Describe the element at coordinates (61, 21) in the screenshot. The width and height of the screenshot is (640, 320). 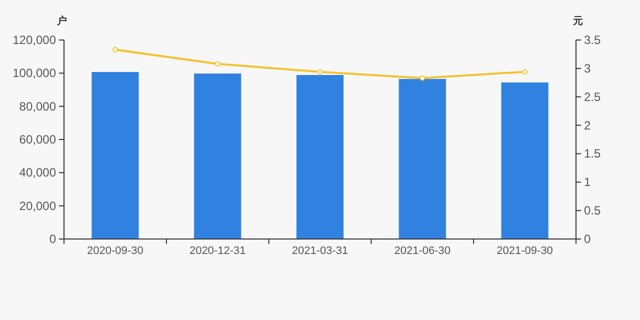
I see `y-axis-title: 户` at that location.